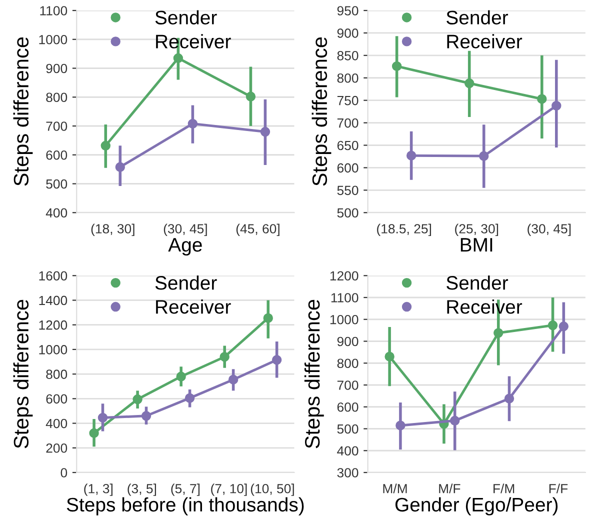 This screenshot has width=613, height=525. I want to click on x-tick-label: (45, 60], so click(258, 230).